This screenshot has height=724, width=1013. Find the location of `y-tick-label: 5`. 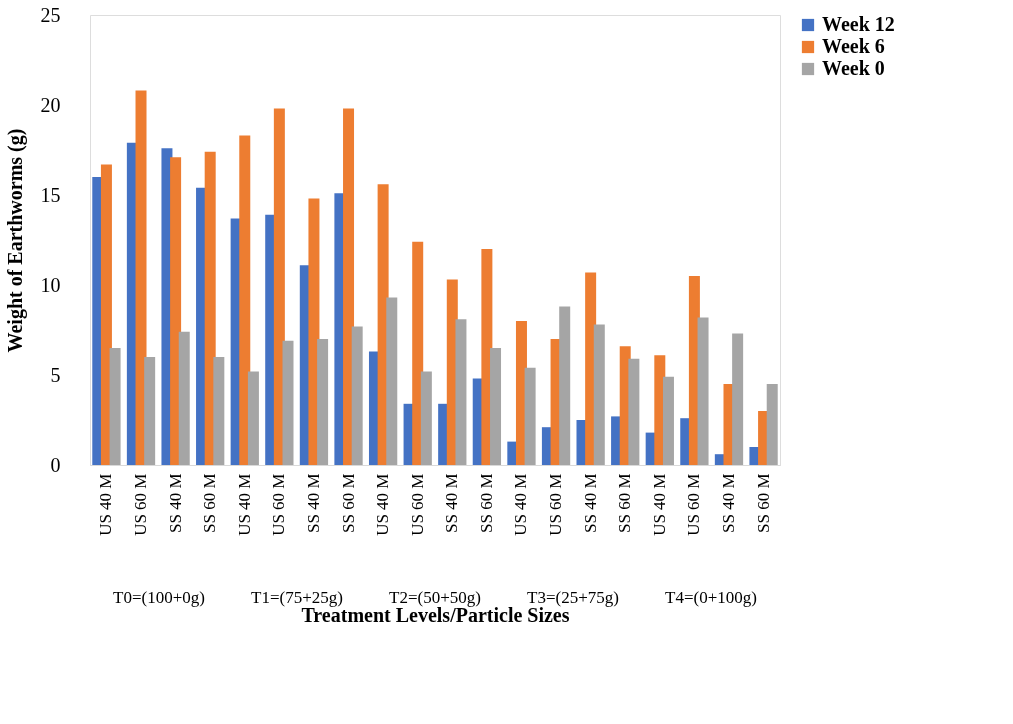

y-tick-label: 5 is located at coordinates (55, 374).